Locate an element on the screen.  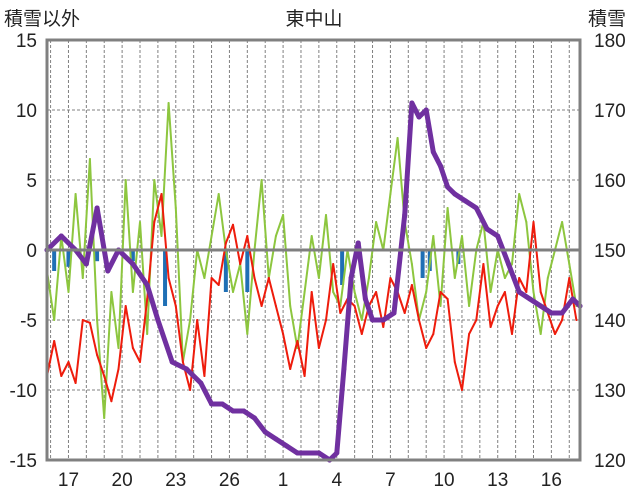
x-tick-label: 20 is located at coordinates (122, 480).